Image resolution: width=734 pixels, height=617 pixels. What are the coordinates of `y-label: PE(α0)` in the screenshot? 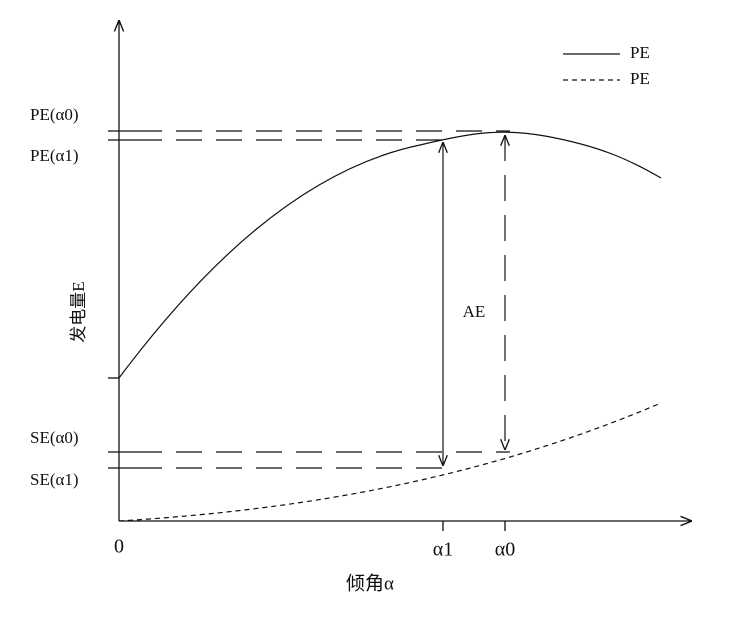 It's located at (54, 114).